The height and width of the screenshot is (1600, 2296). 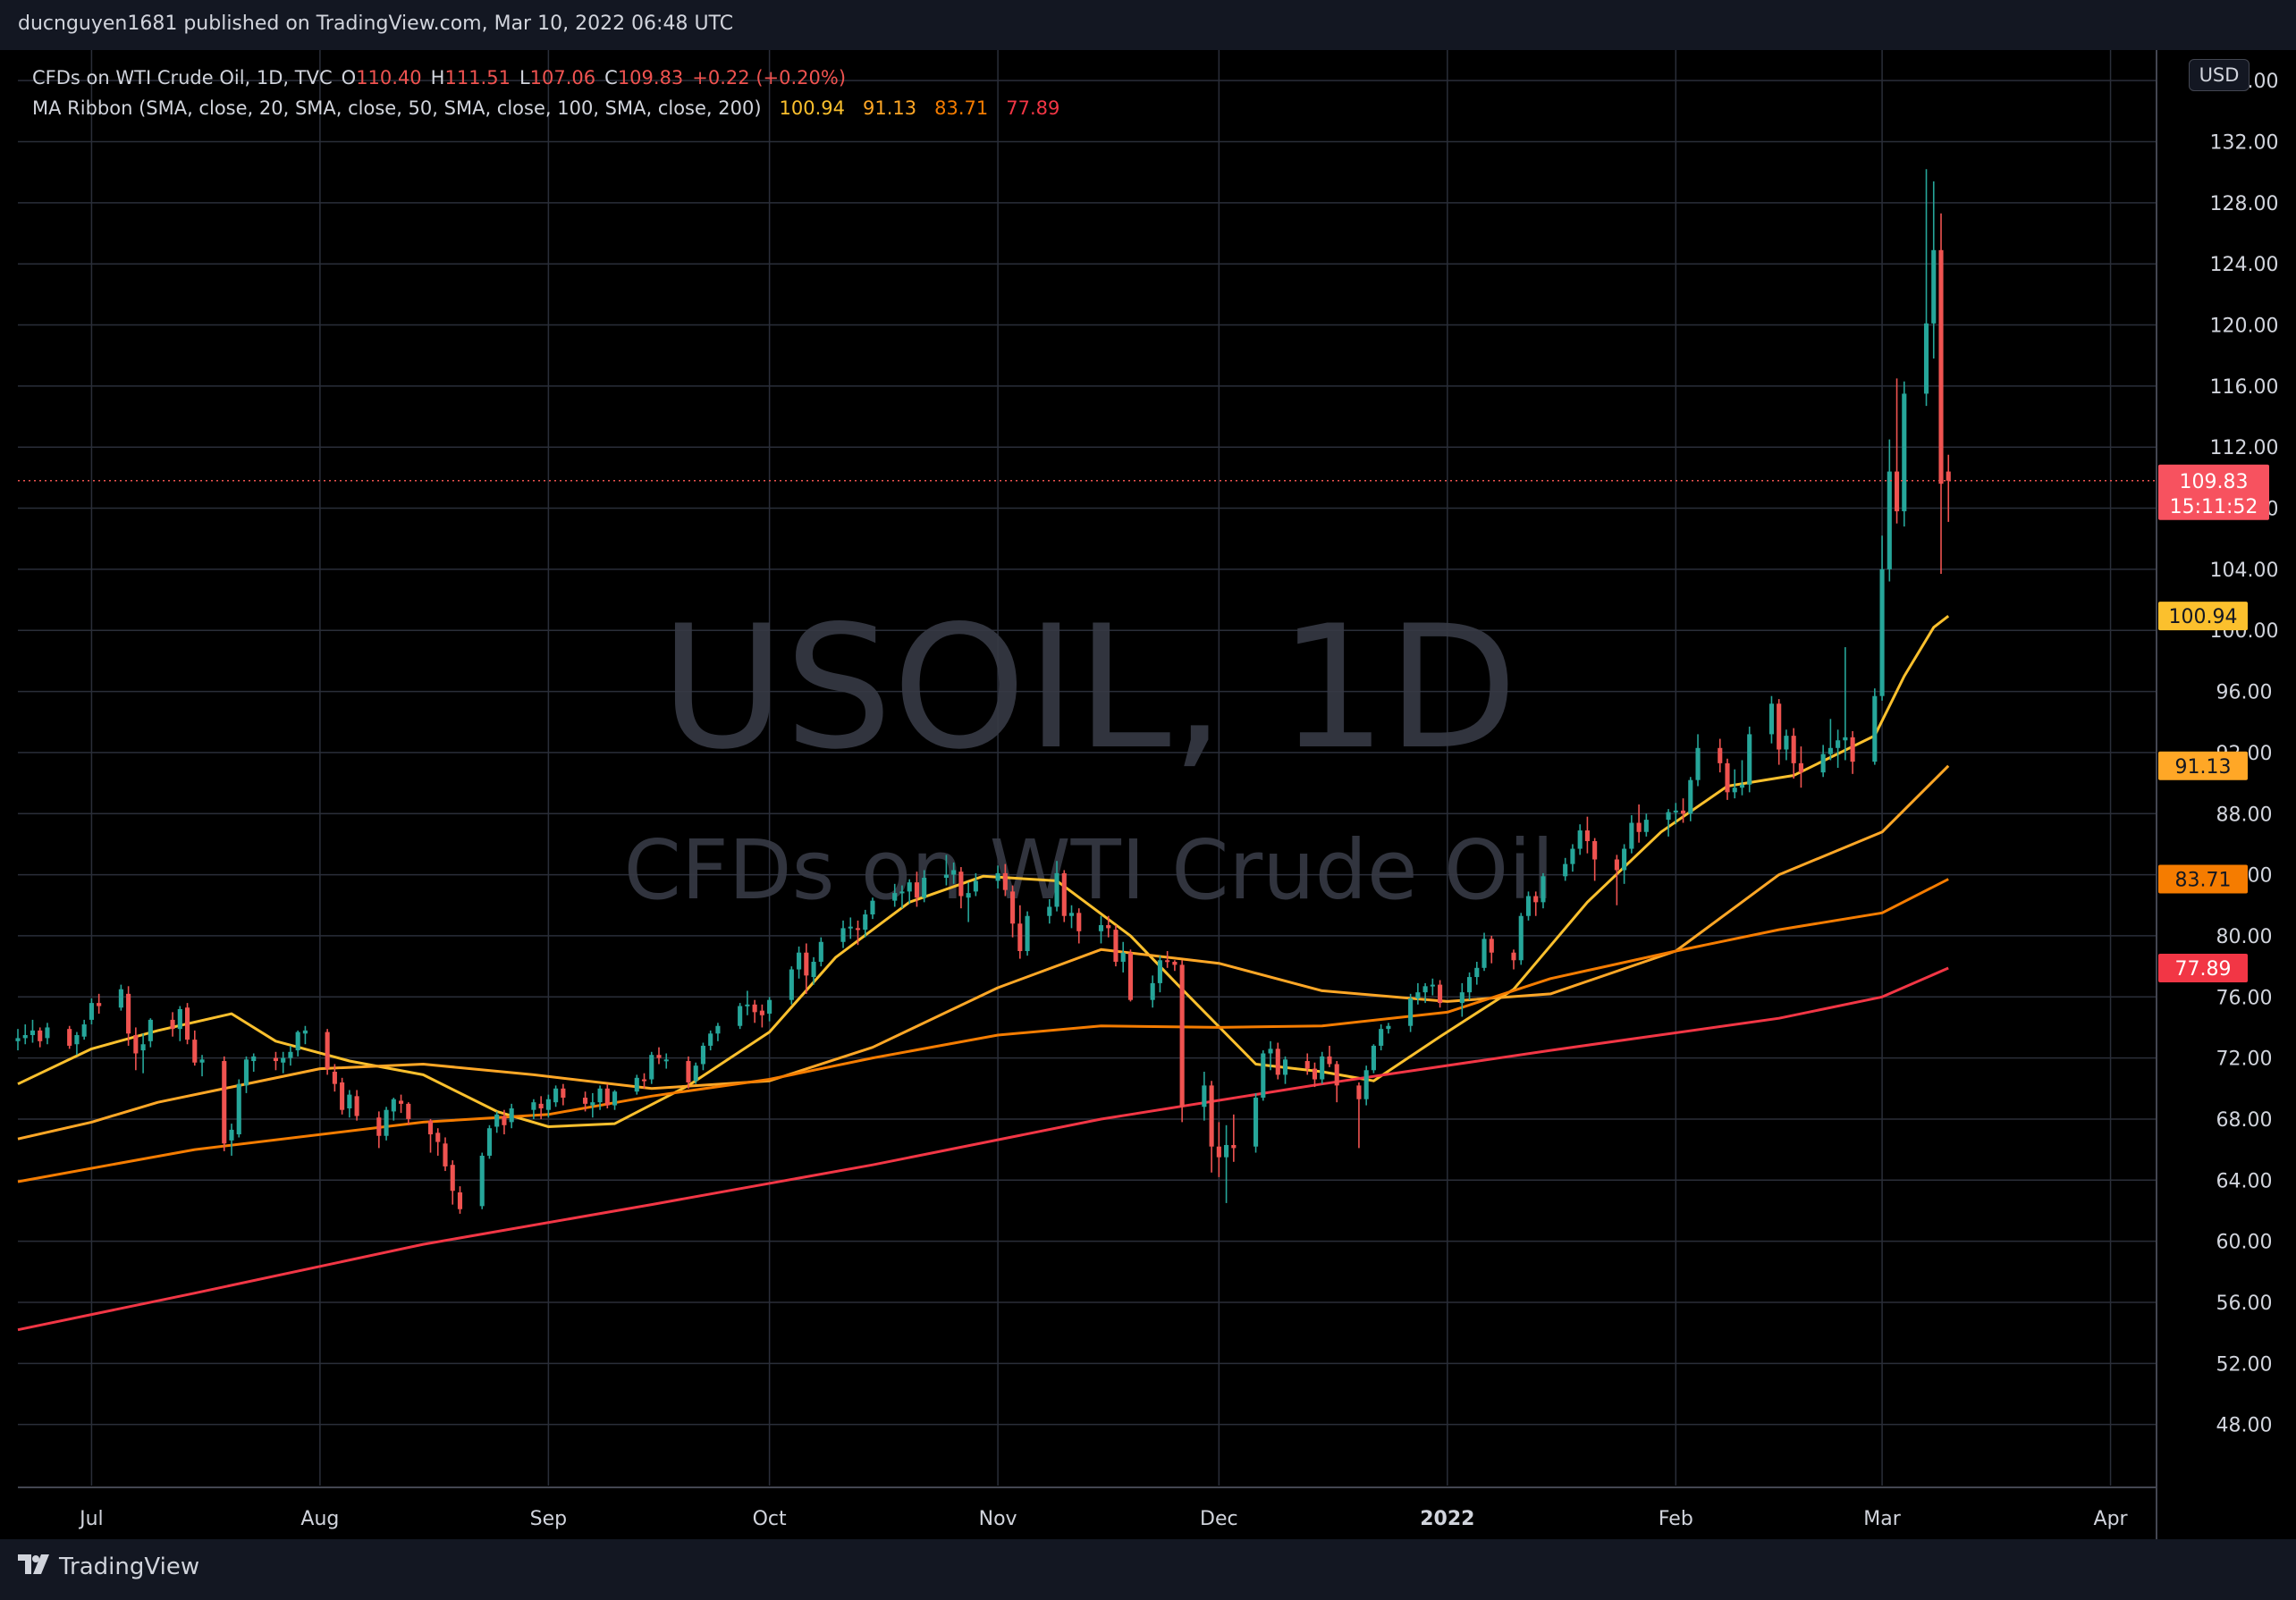 I want to click on time-tick-label: Apr, so click(x=2111, y=1519).